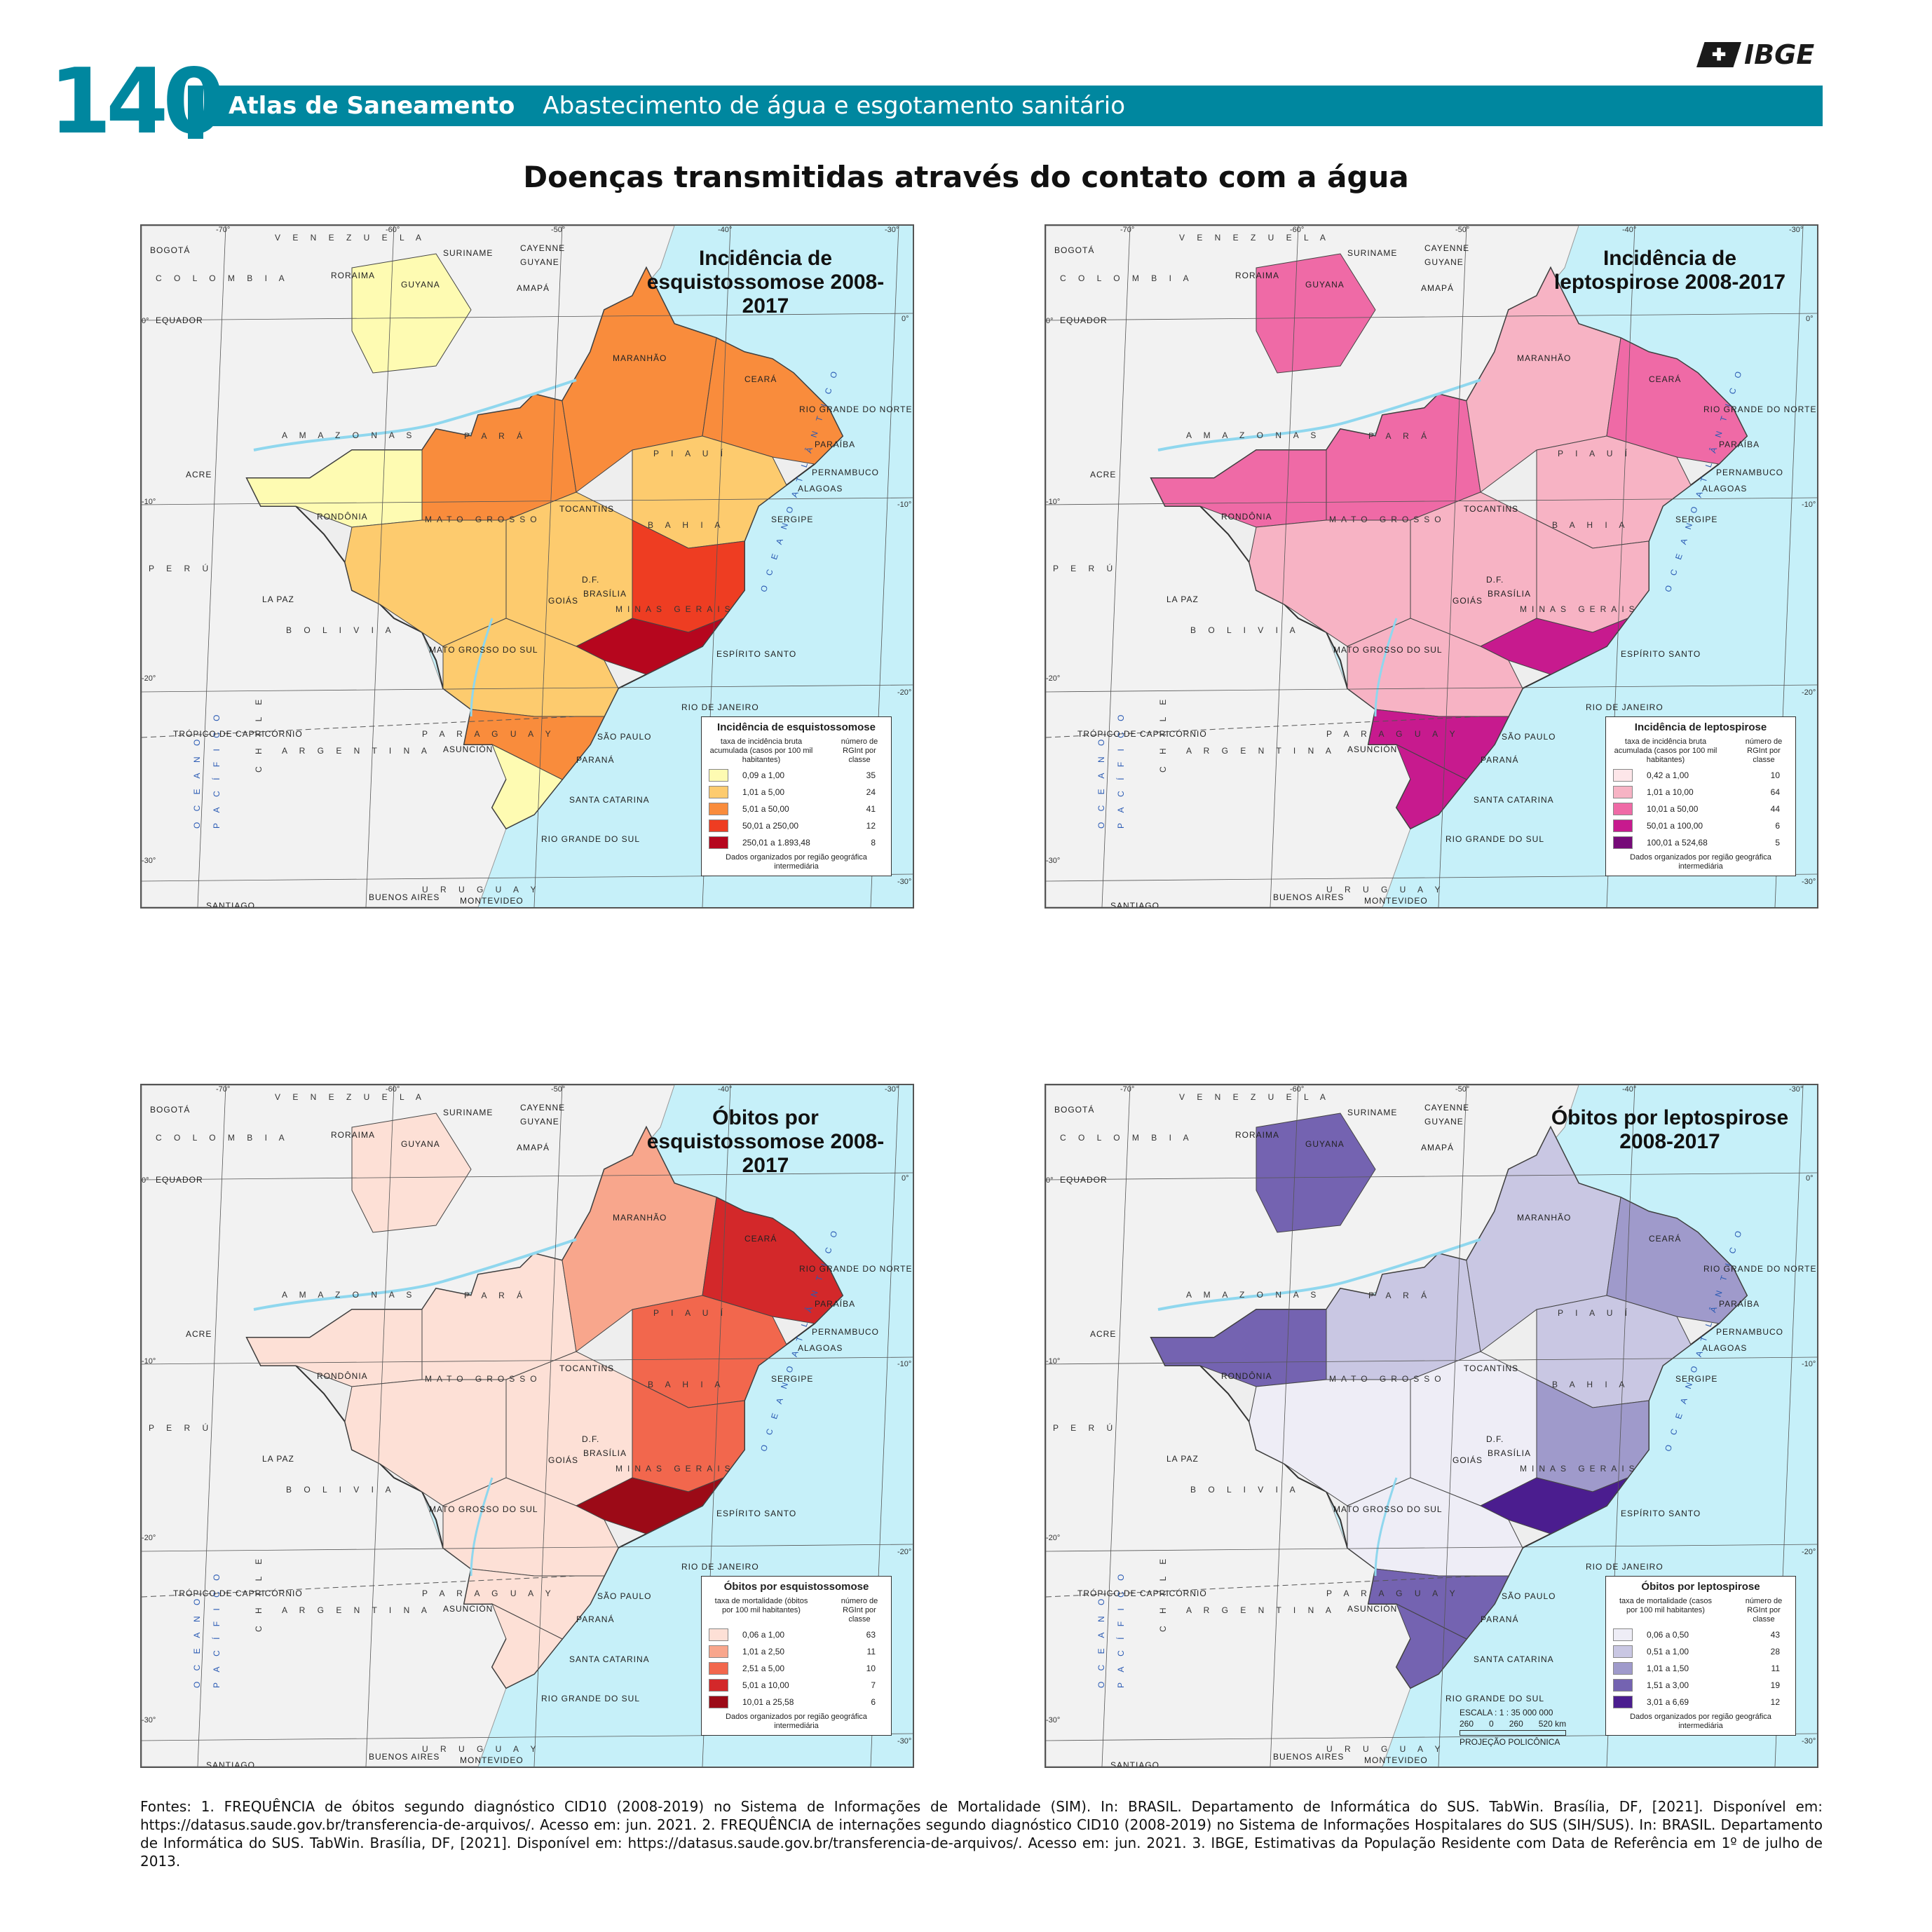 The width and height of the screenshot is (1932, 1932). I want to click on legend-range: 100,01 a 524,68, so click(1677, 843).